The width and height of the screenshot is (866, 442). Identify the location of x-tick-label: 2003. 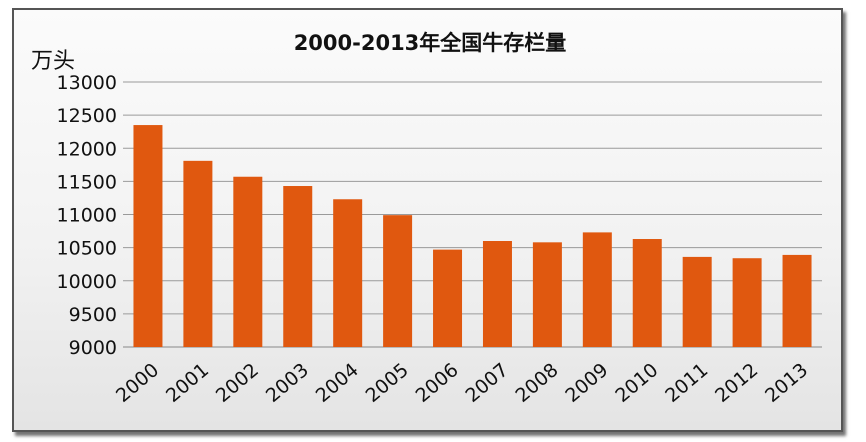
(287, 383).